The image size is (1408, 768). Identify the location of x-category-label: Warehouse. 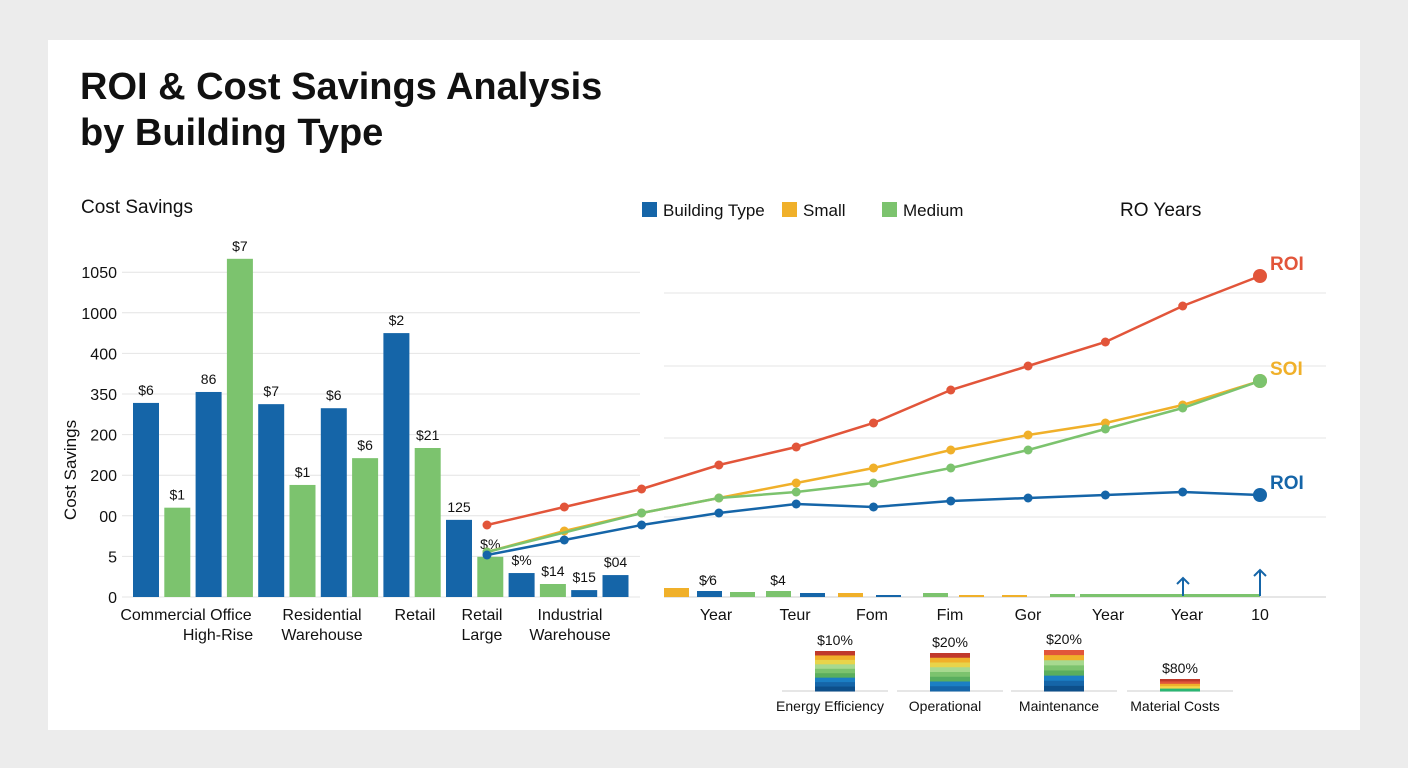
(569, 635).